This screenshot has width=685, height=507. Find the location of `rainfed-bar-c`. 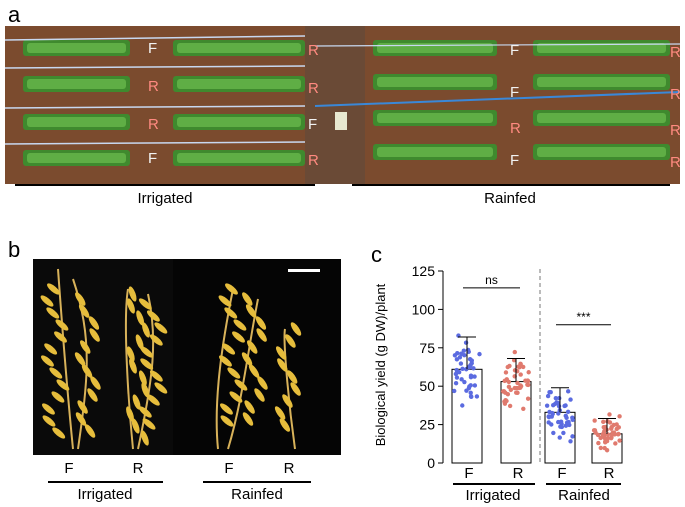

rainfed-bar-c is located at coordinates (583, 484).